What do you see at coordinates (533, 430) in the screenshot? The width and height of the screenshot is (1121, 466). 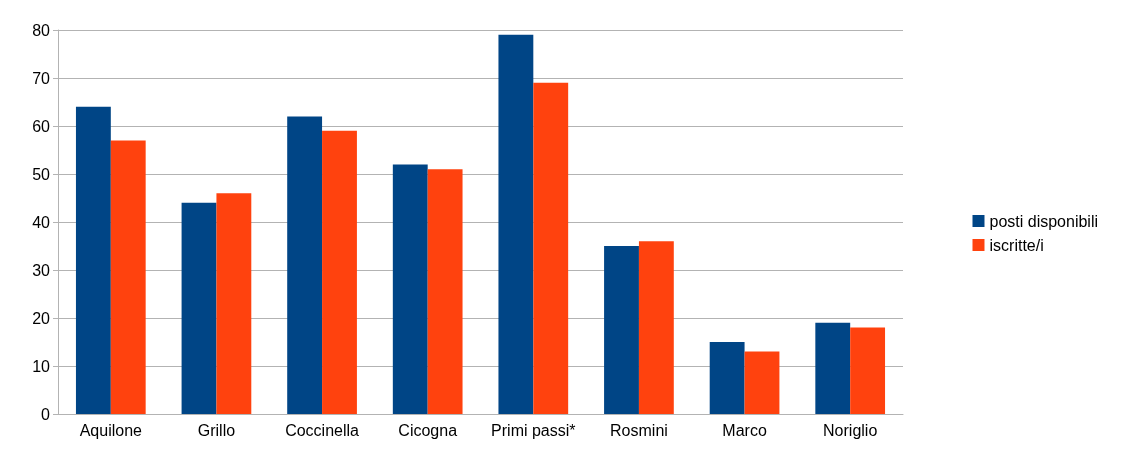 I see `x-tick-label: Primi passi*` at bounding box center [533, 430].